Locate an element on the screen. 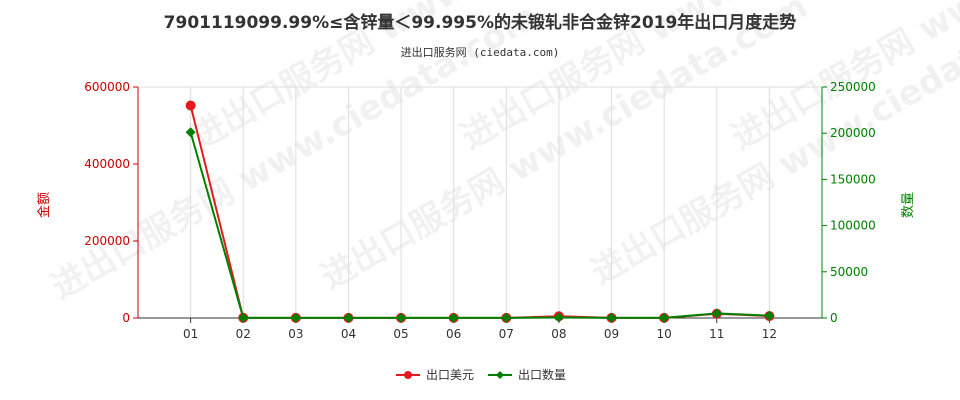 This screenshot has height=400, width=960. left-axis-label: 金额 is located at coordinates (44, 205).